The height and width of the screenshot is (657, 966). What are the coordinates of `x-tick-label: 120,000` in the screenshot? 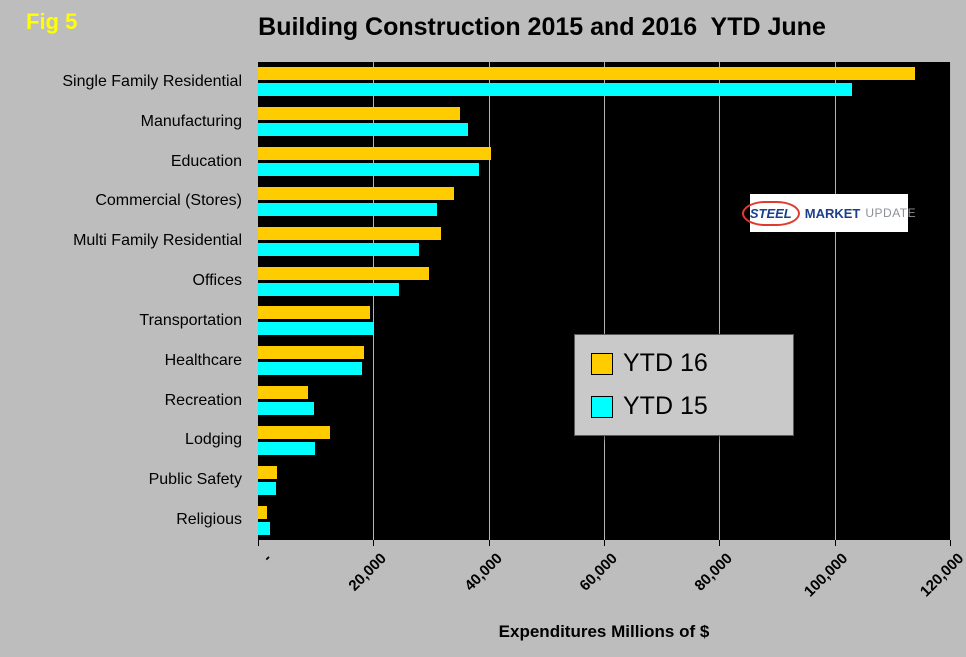 It's located at (941, 575).